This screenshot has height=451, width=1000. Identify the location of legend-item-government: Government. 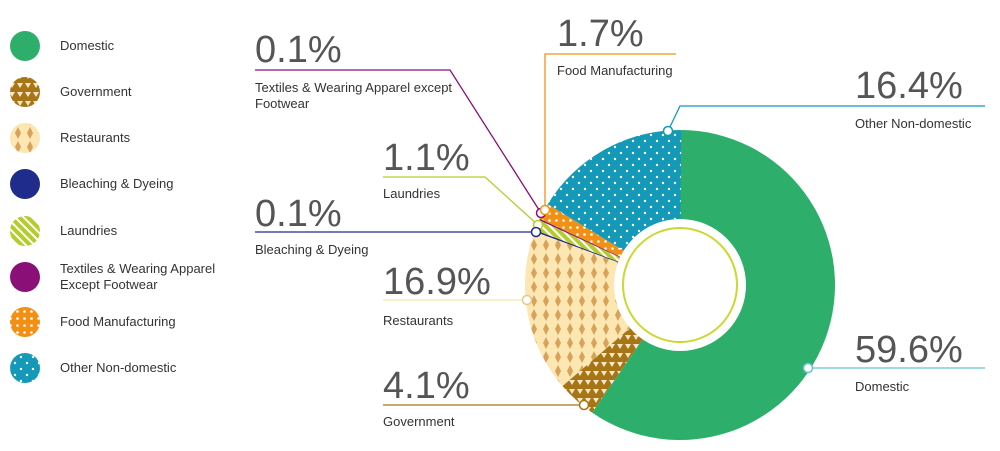
(71, 92).